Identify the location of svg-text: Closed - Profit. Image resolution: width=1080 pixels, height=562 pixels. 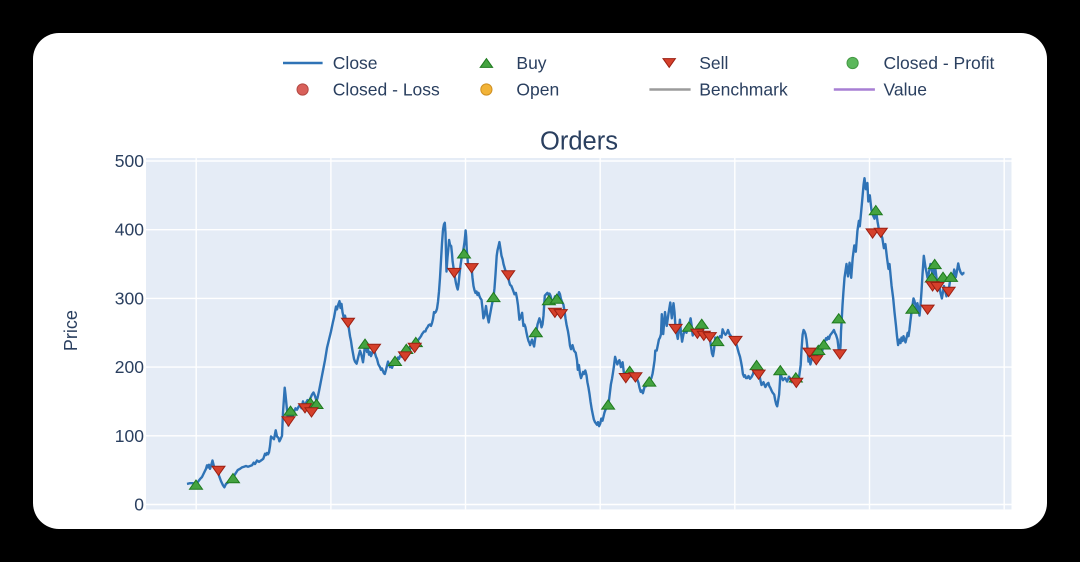
(939, 63).